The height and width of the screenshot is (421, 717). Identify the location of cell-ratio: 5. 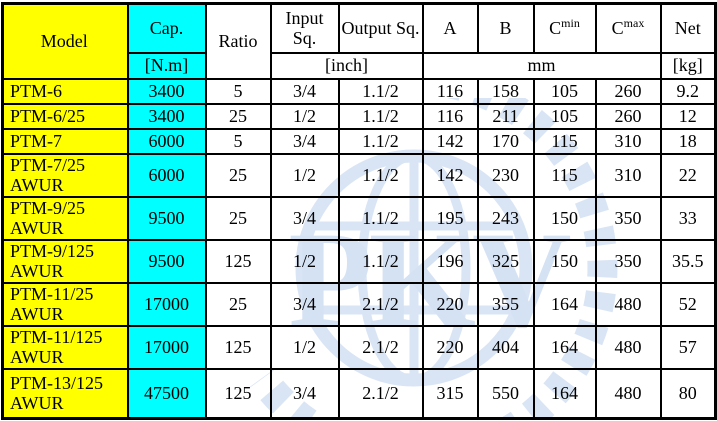
(238, 141).